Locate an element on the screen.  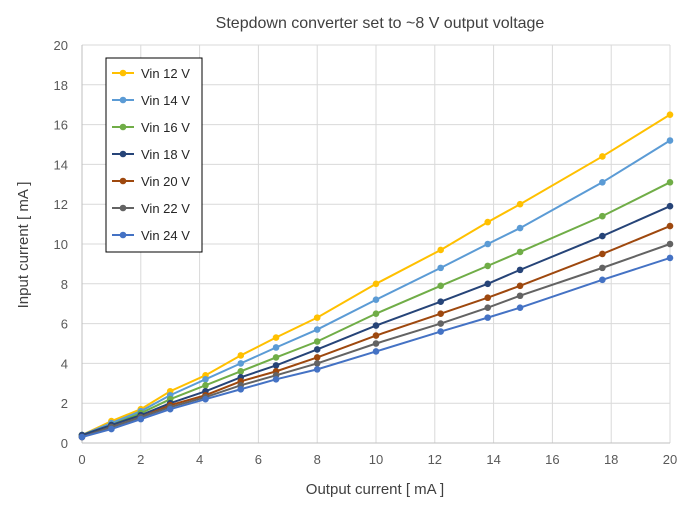
legend-item: Vin 22 V is located at coordinates (151, 208).